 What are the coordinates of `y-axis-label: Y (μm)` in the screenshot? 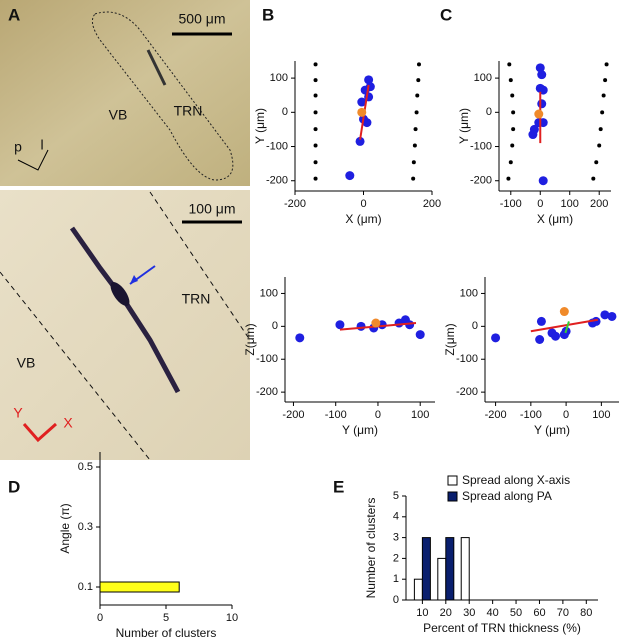 It's located at (464, 126).